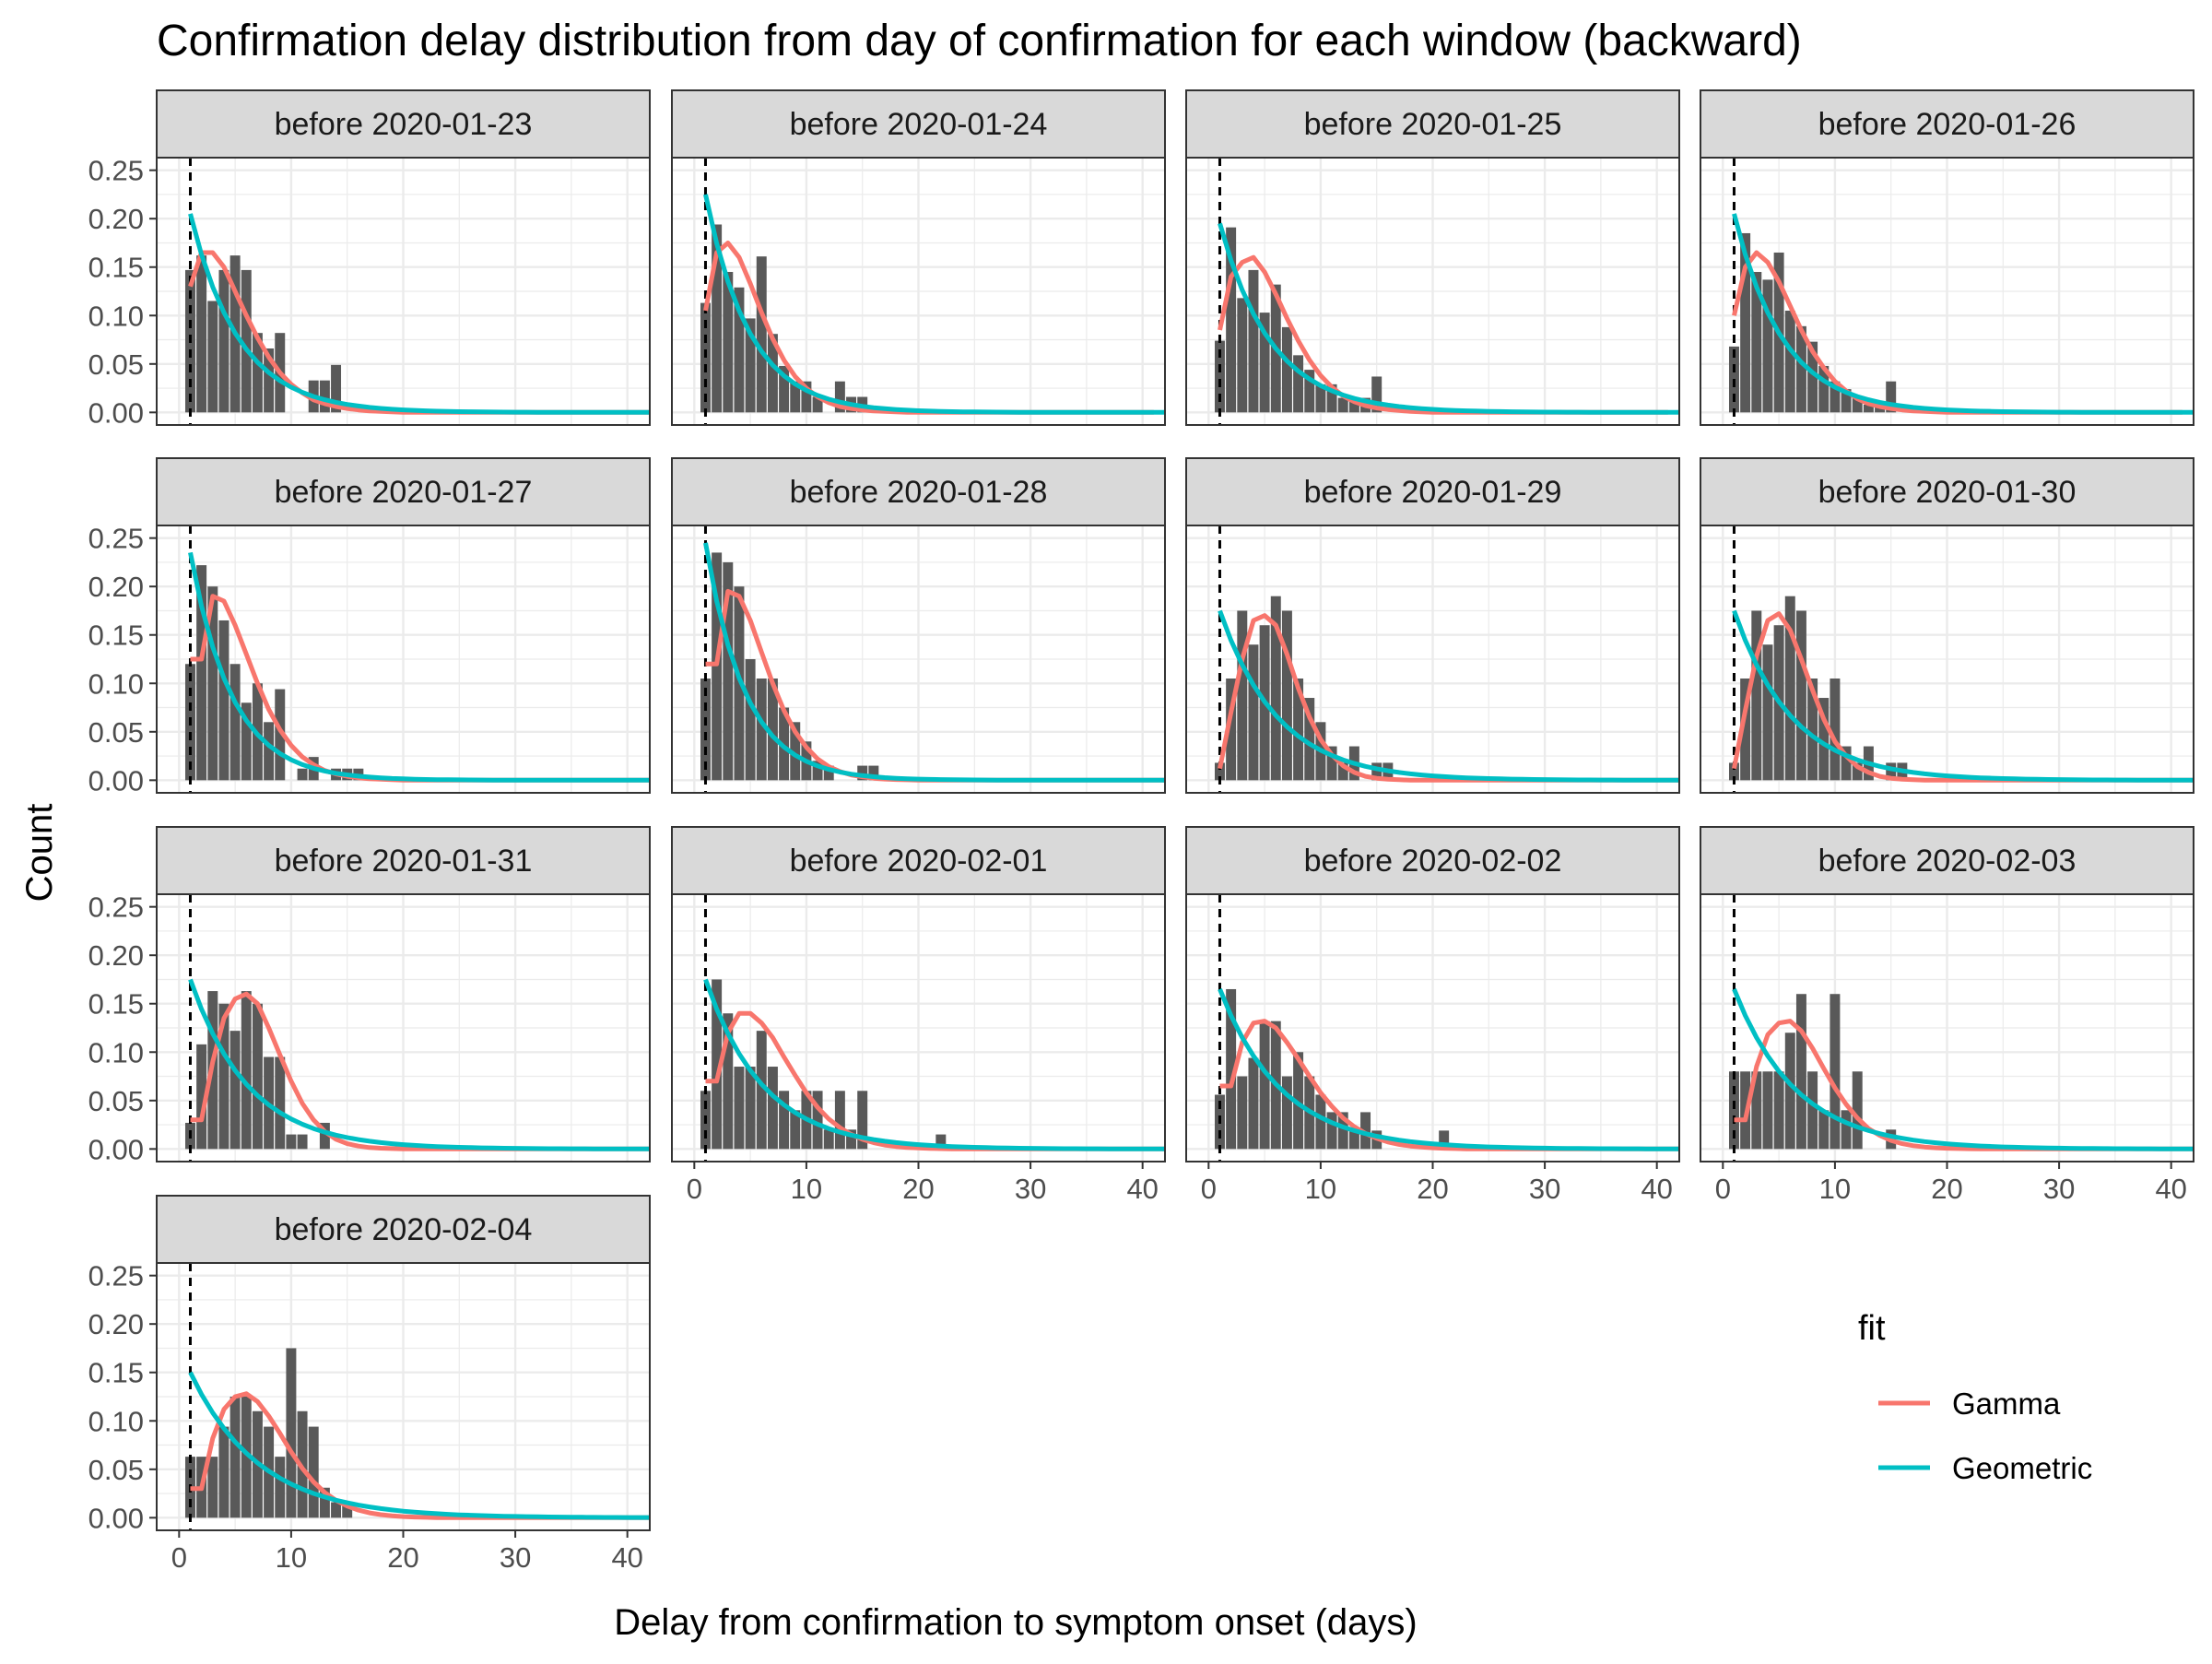  Describe the element at coordinates (116, 1373) in the screenshot. I see `y-tick-label: 0.15` at that location.